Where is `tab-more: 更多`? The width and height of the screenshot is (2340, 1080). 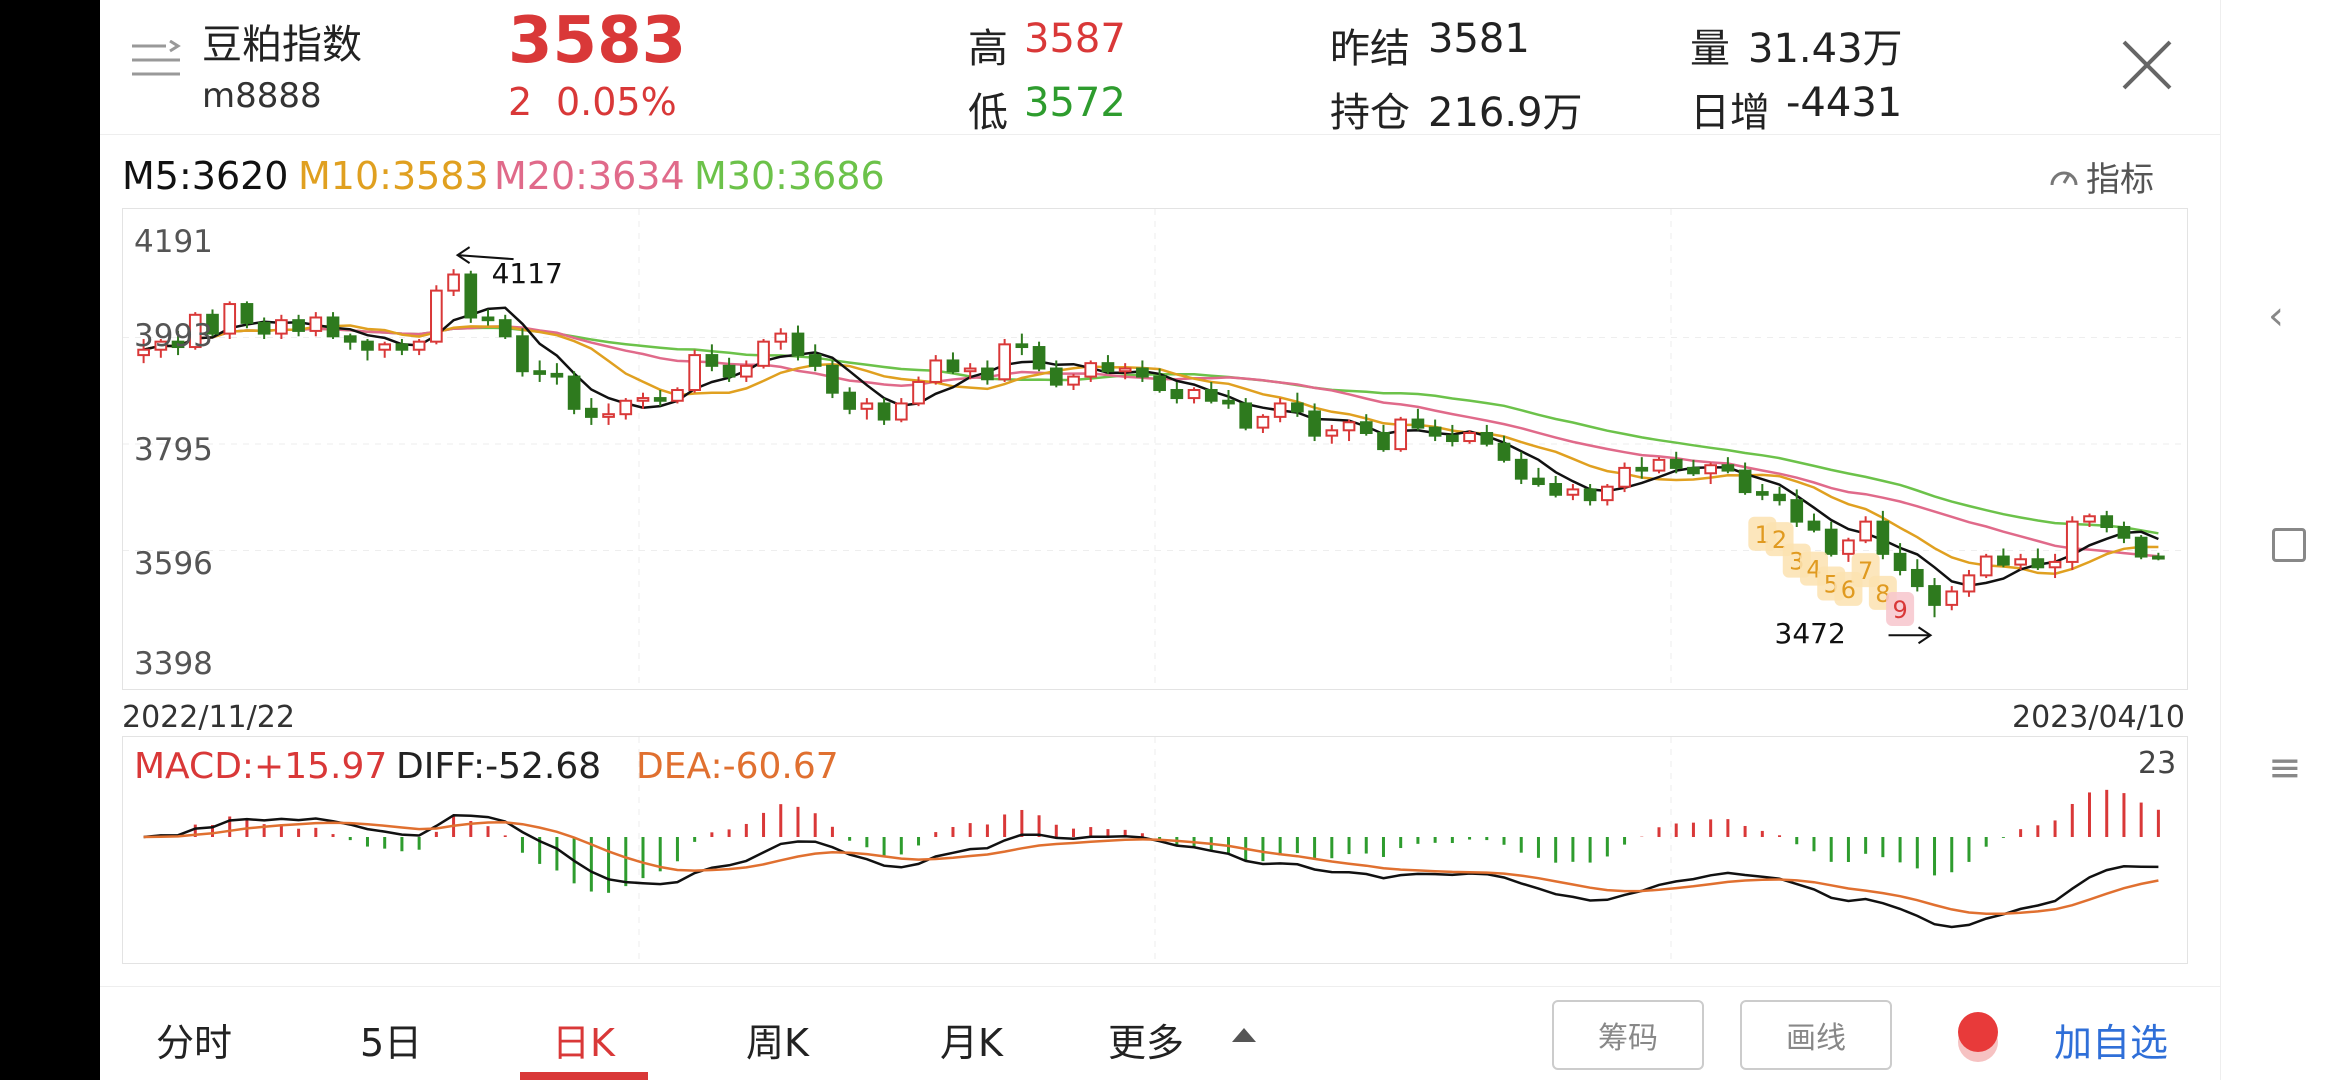
tab-more: 更多 is located at coordinates (1146, 1043).